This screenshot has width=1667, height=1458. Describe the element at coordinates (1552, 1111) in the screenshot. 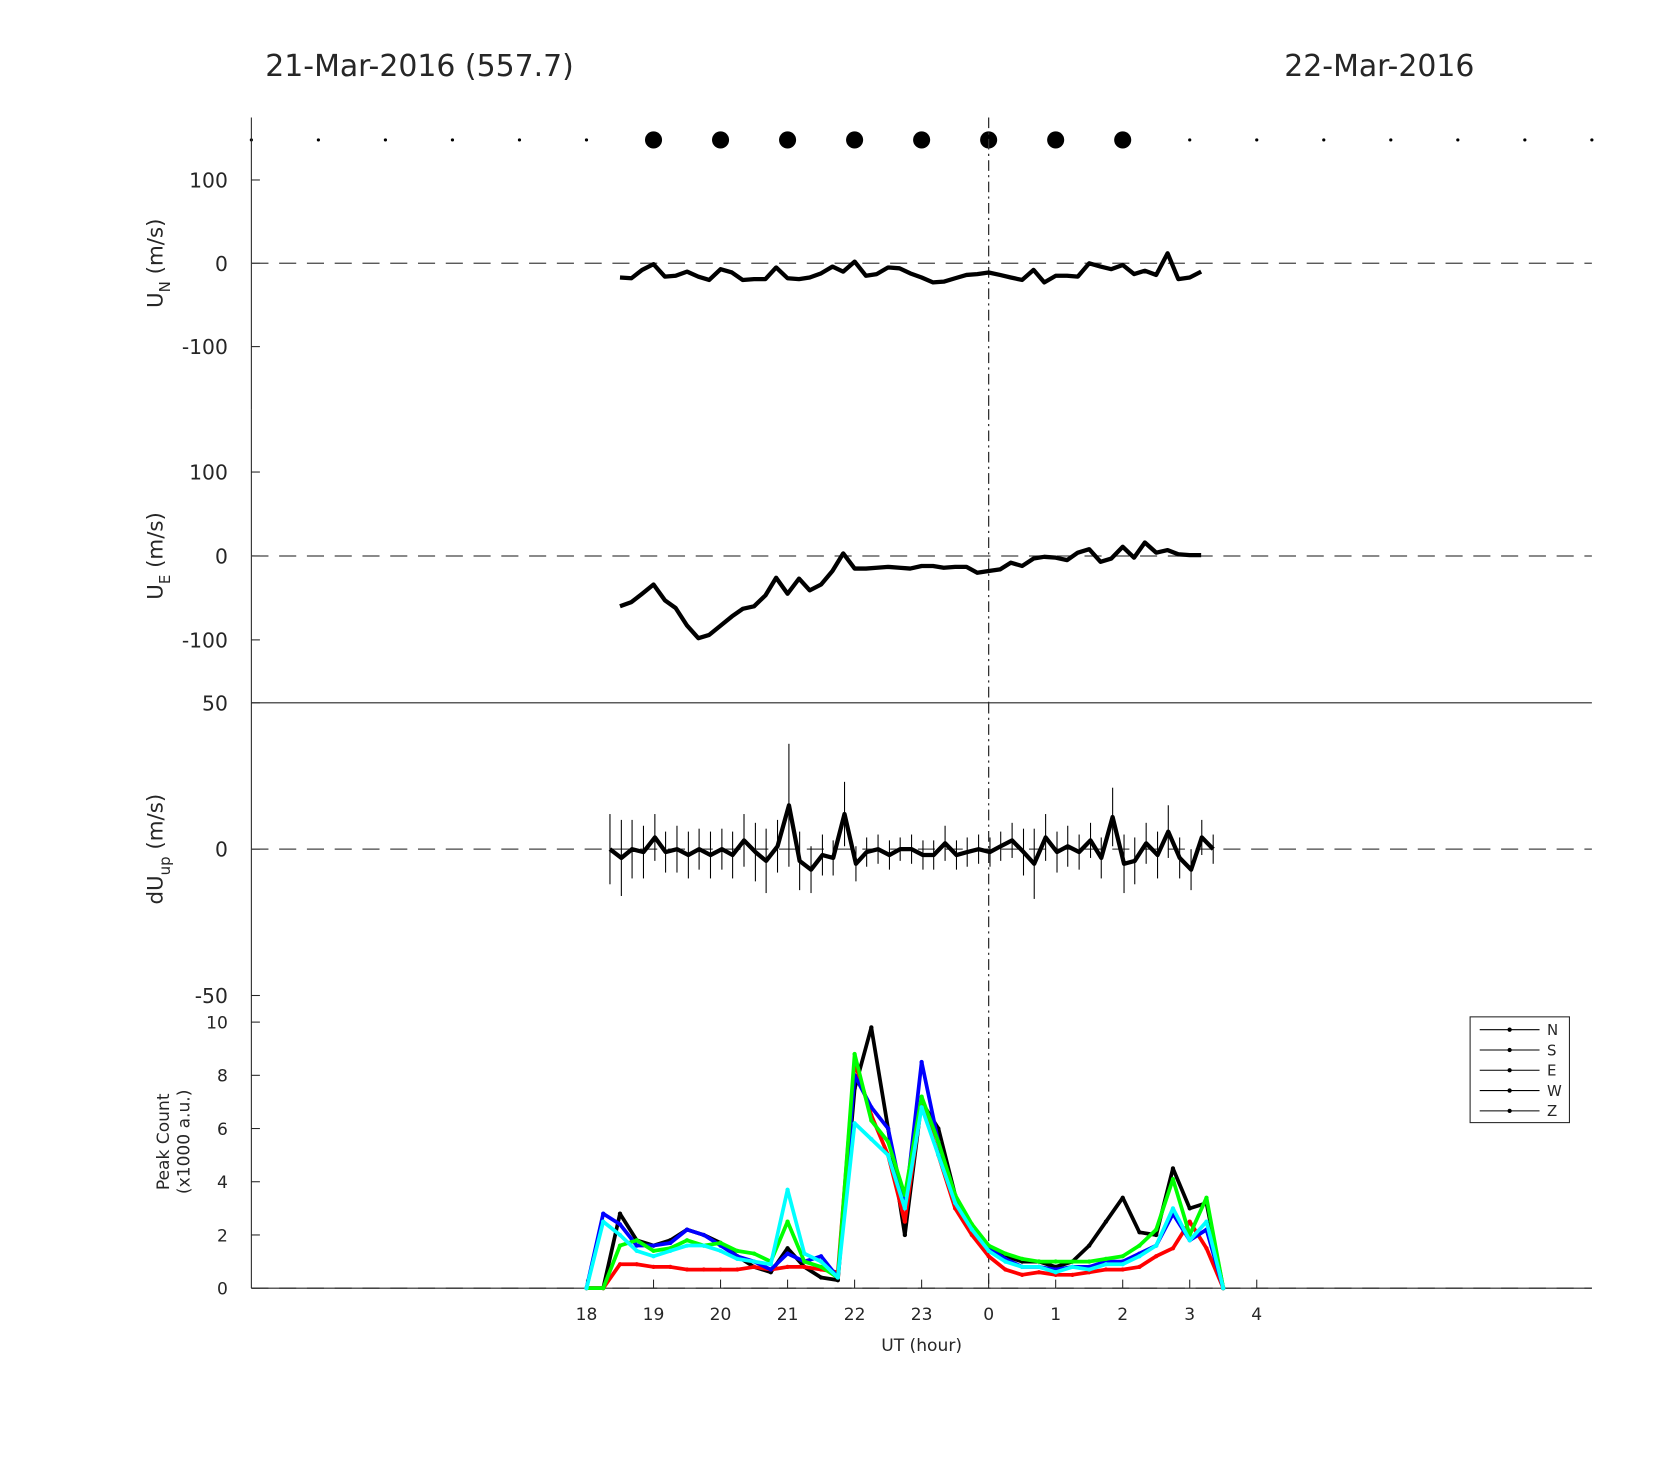

I see `legend-label: Z` at that location.